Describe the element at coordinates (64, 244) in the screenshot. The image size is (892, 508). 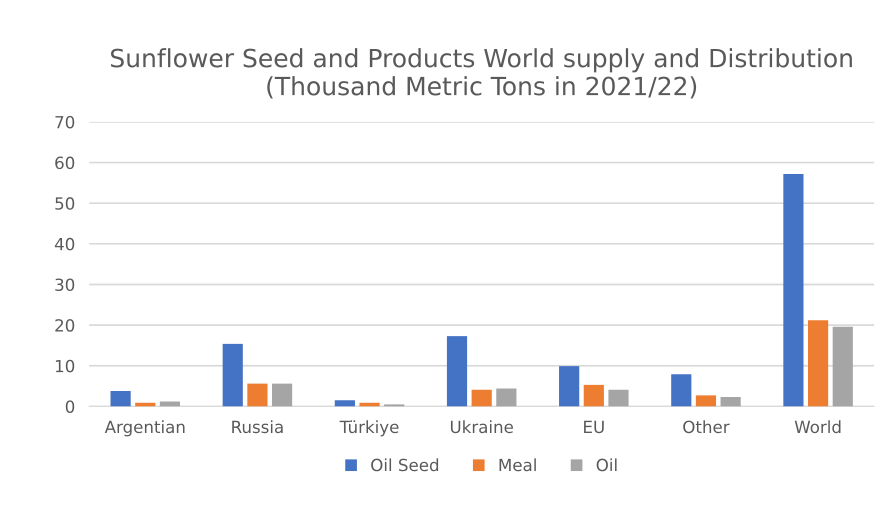
I see `y-tick-label: 40` at that location.